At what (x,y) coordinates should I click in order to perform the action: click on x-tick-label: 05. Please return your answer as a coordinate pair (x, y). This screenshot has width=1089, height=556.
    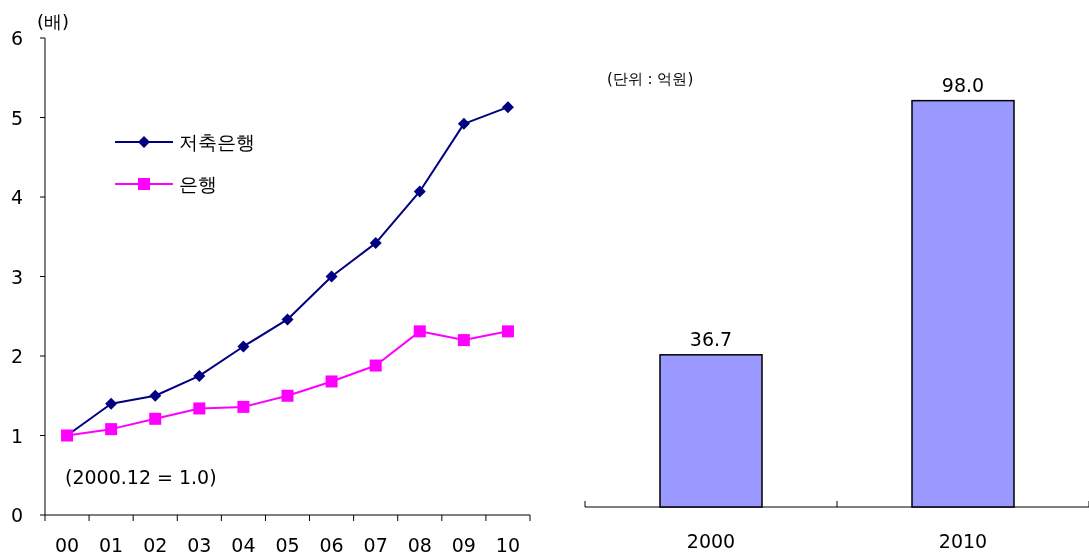
    Looking at the image, I should click on (287, 545).